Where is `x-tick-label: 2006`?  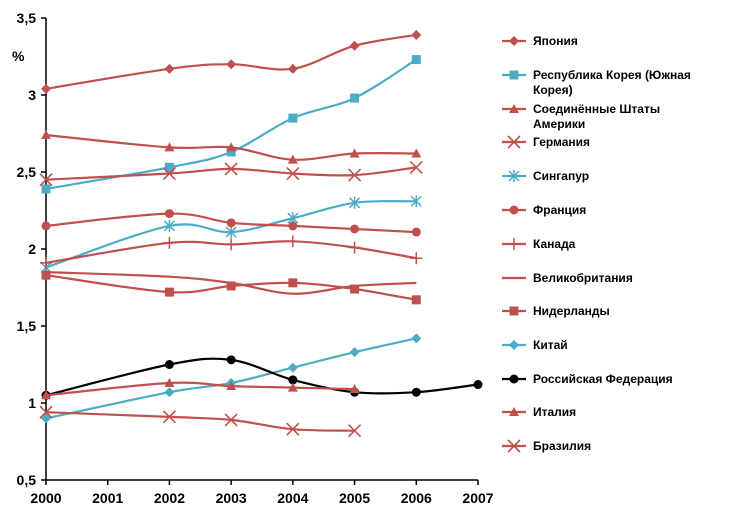
x-tick-label: 2006 is located at coordinates (416, 498).